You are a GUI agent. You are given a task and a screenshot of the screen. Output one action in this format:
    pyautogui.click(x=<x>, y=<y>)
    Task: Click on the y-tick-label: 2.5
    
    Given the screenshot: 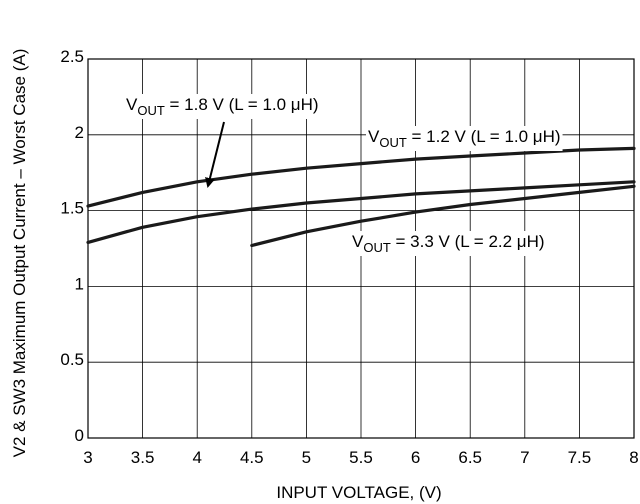 What is the action you would take?
    pyautogui.click(x=72, y=56)
    